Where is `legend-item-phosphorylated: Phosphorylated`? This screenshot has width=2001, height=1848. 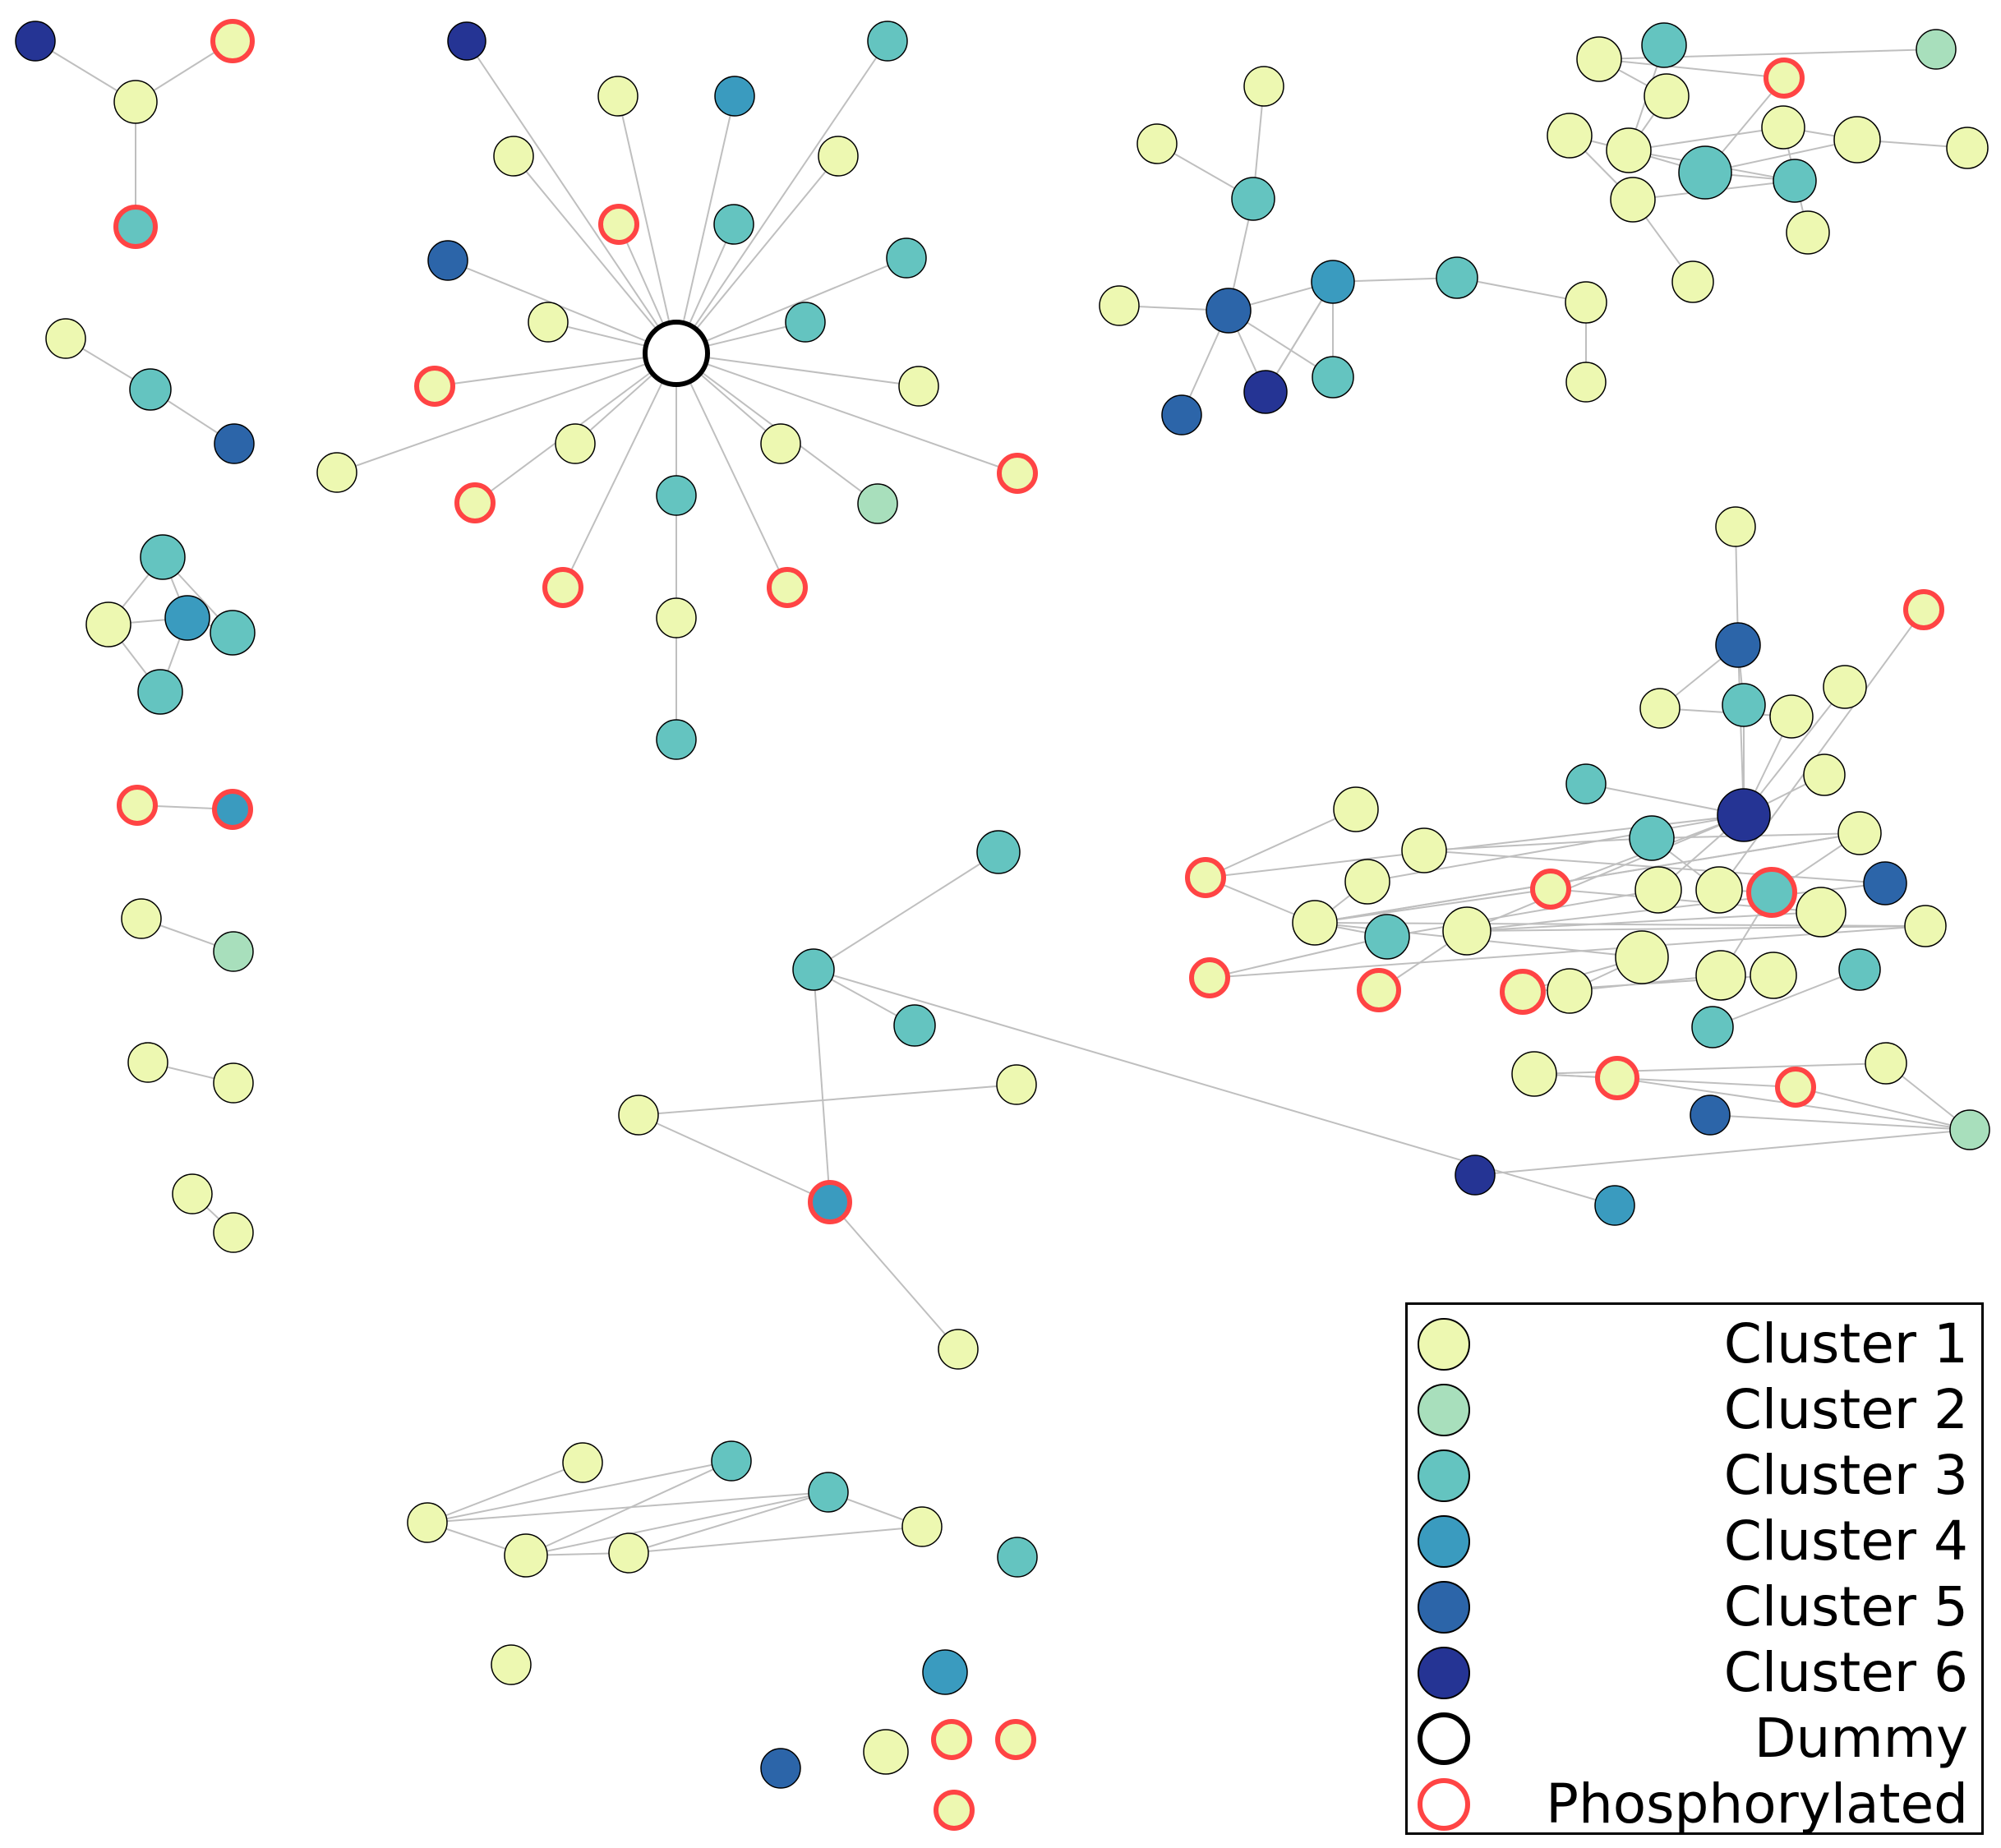 legend-item-phosphorylated: Phosphorylated is located at coordinates (1694, 1805).